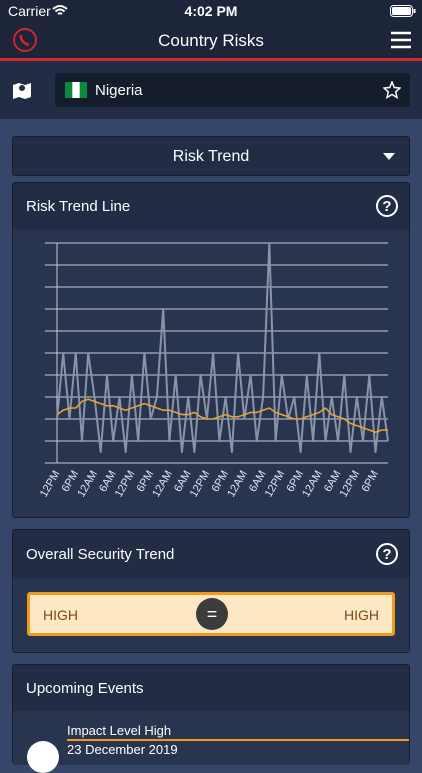 This screenshot has width=422, height=773. Describe the element at coordinates (22, 90) in the screenshot. I see `map-icon` at that location.